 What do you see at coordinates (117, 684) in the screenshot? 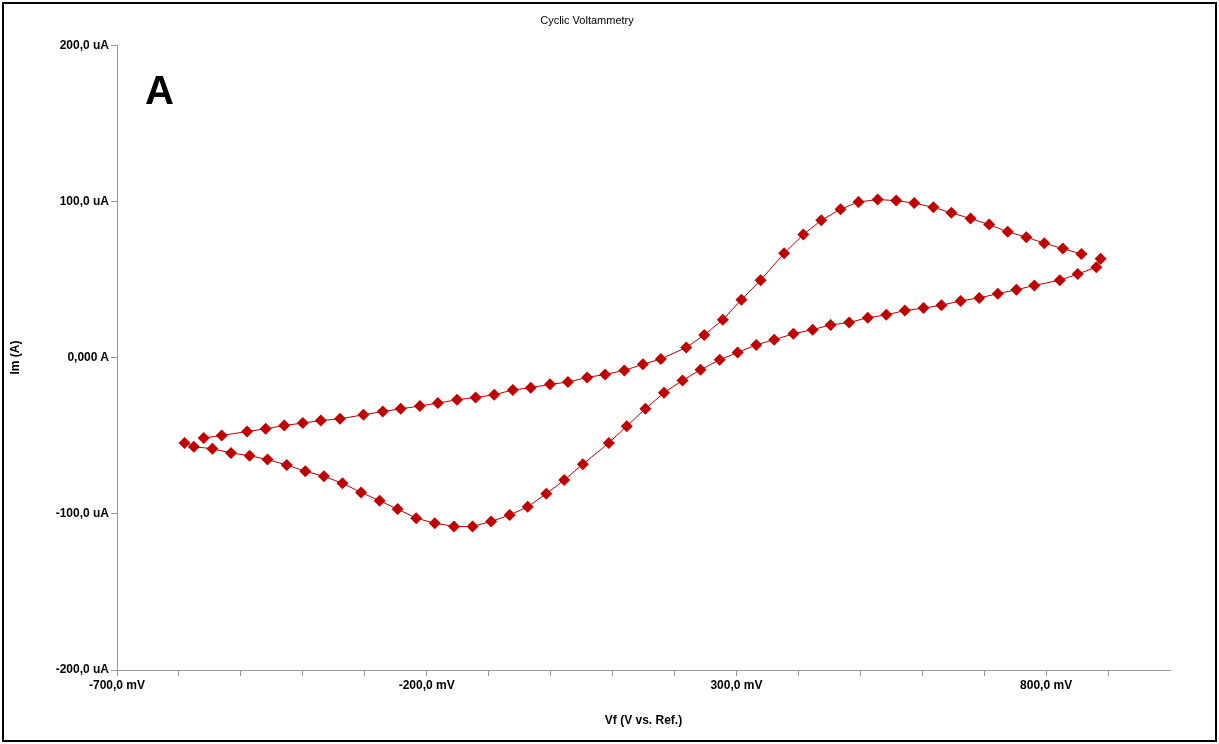
I see `x-tick-label: -700,0 mV` at bounding box center [117, 684].